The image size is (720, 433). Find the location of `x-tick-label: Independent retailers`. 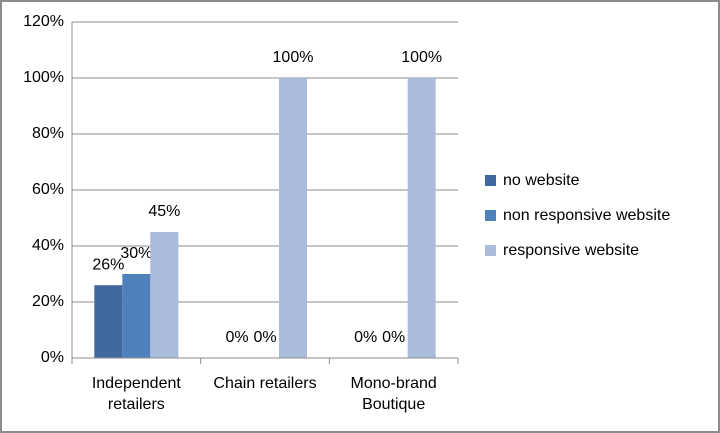

x-tick-label: Independent retailers is located at coordinates (136, 394).